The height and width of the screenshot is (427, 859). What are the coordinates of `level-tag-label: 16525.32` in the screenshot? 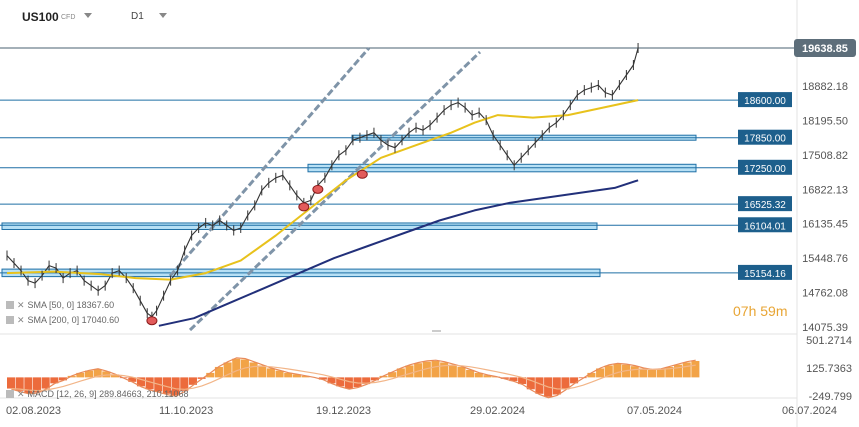 It's located at (765, 205).